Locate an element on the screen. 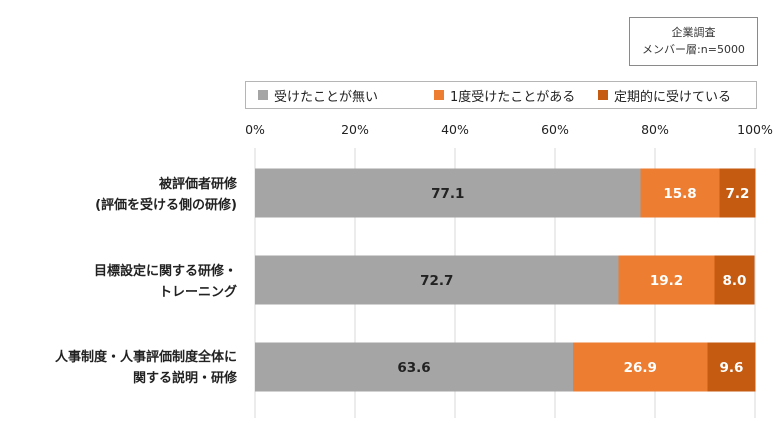 The width and height of the screenshot is (775, 430). data-label-once: 19.2 is located at coordinates (666, 281).